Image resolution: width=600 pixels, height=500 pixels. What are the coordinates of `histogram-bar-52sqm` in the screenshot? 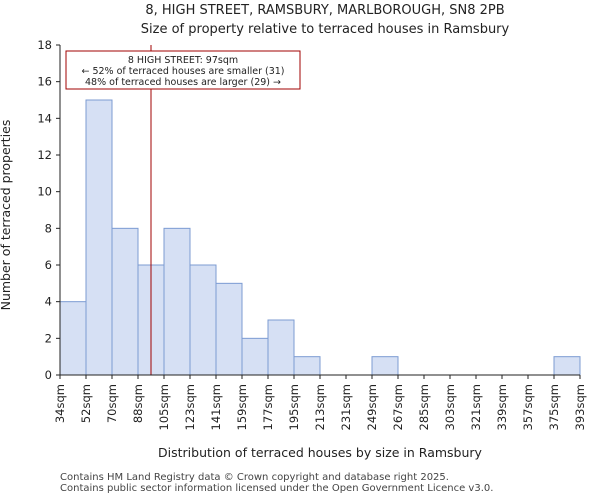 It's located at (99, 237).